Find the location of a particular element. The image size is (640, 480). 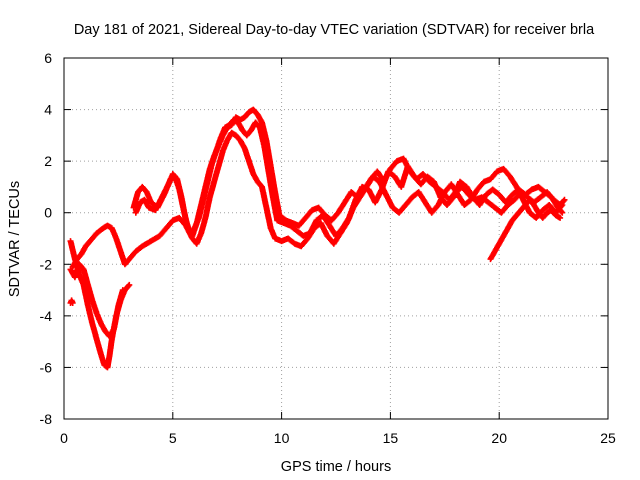

y-tick-label: 0 is located at coordinates (48, 213).